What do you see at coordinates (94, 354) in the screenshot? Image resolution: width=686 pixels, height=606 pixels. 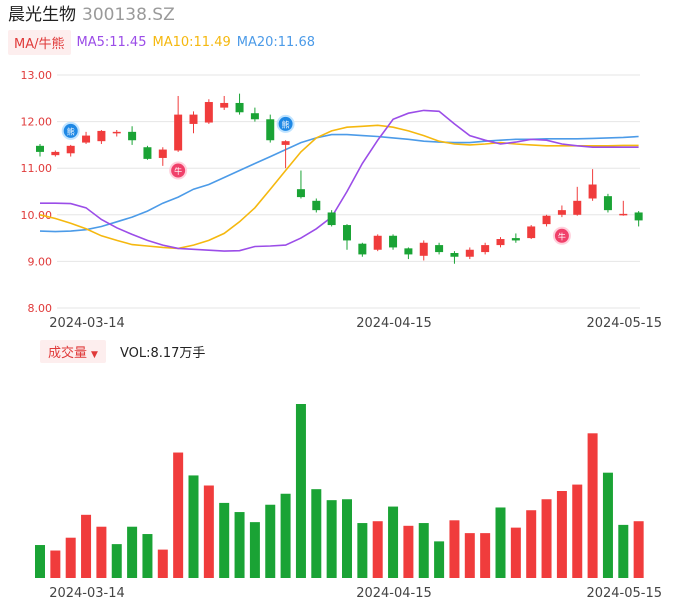 I see `caret-down-icon: ▼` at bounding box center [94, 354].